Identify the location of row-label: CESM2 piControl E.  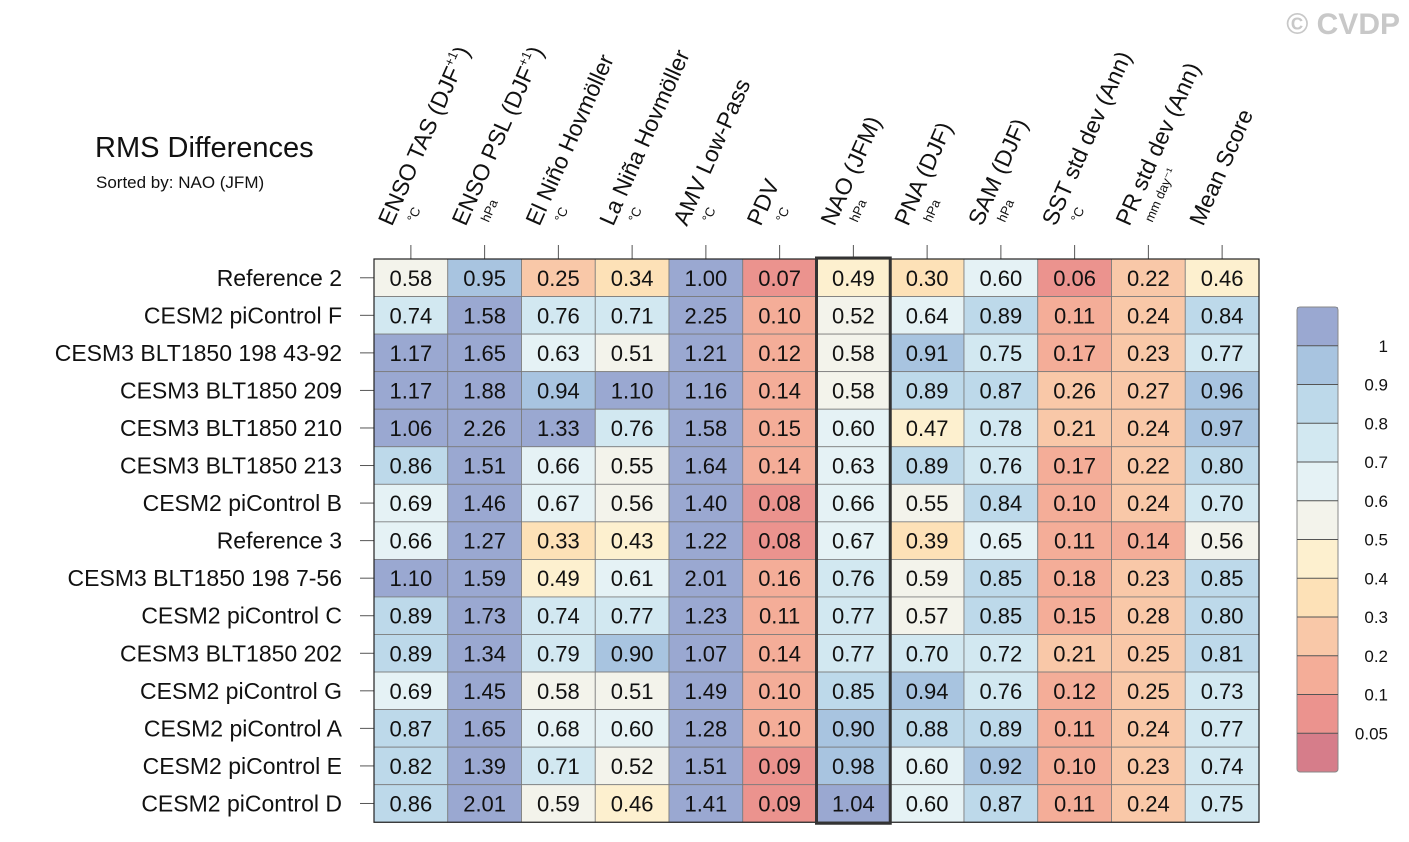
(242, 766).